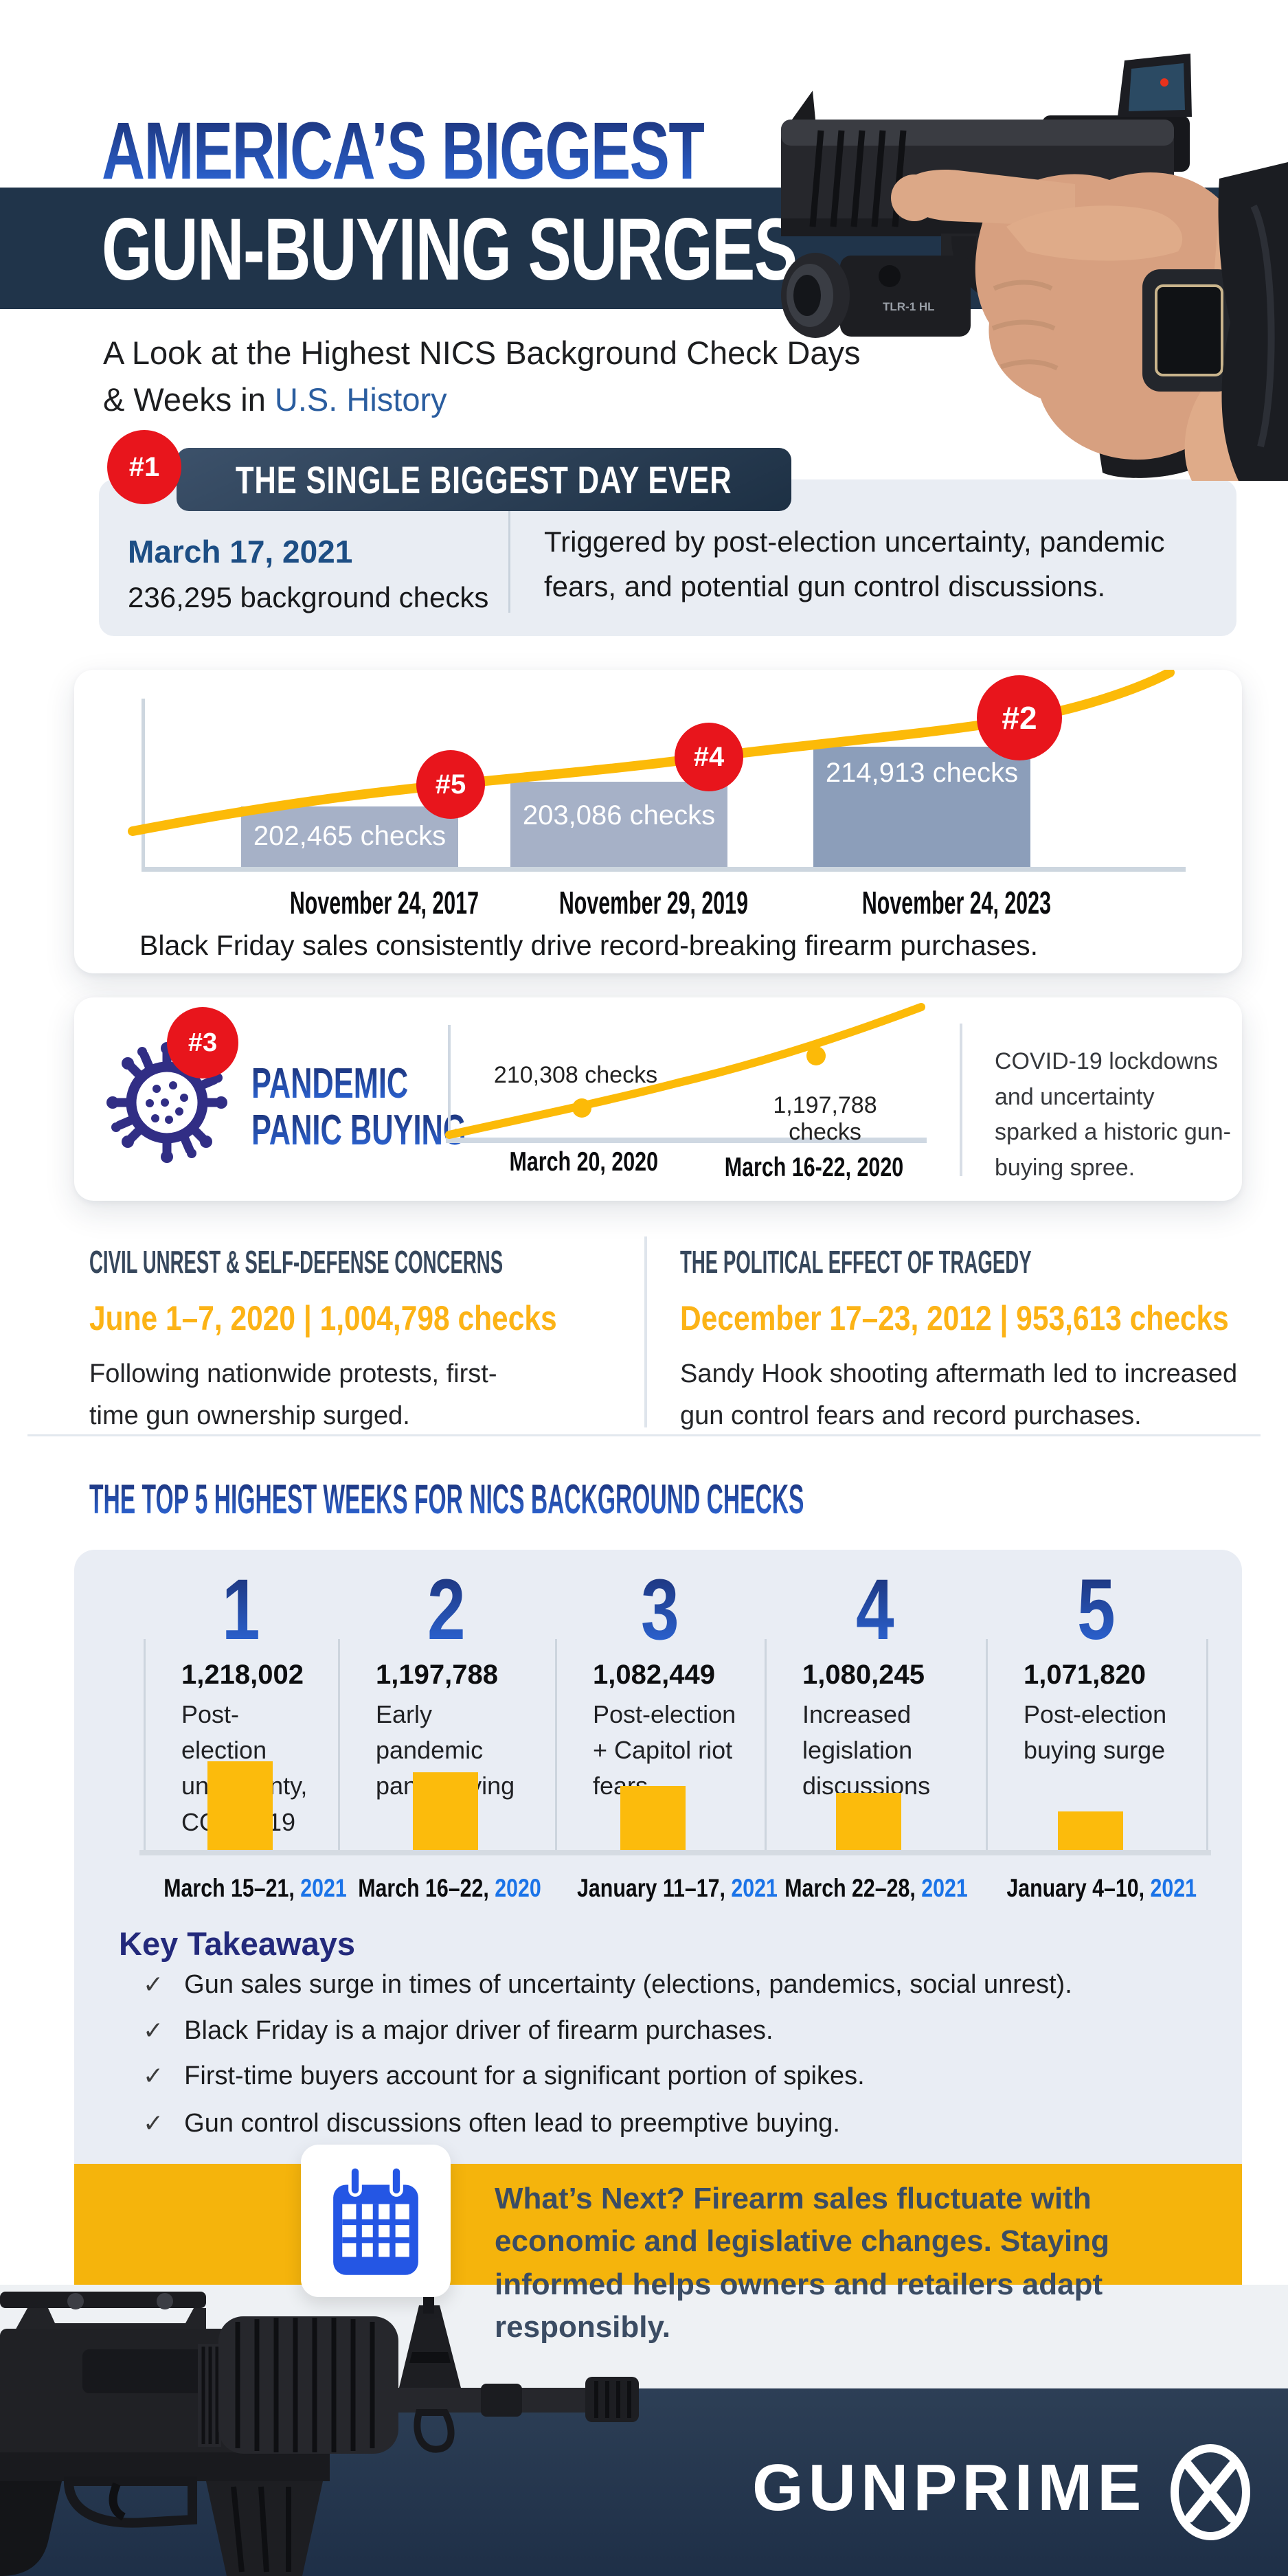 The width and height of the screenshot is (1288, 2576). Describe the element at coordinates (619, 815) in the screenshot. I see `bar-value-2019: 203,086 checks` at that location.